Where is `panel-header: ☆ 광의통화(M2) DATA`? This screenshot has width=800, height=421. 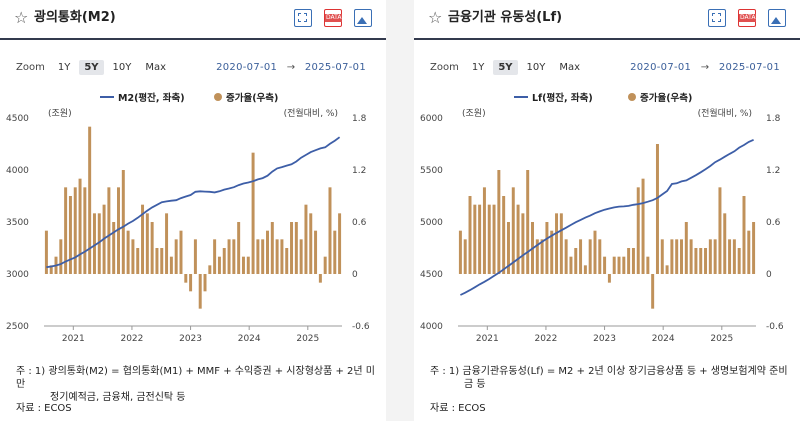
panel-header: ☆ 광의통화(M2) DATA is located at coordinates (193, 20).